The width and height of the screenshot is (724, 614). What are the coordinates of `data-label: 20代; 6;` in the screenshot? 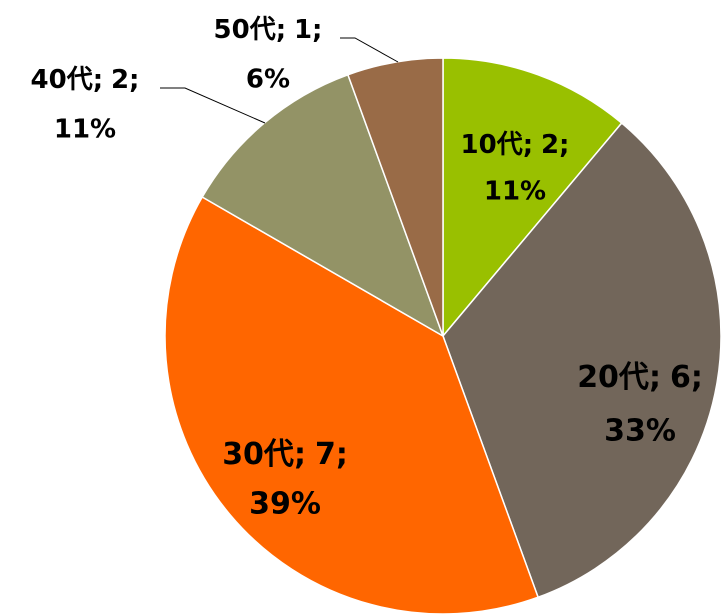 It's located at (640, 377).